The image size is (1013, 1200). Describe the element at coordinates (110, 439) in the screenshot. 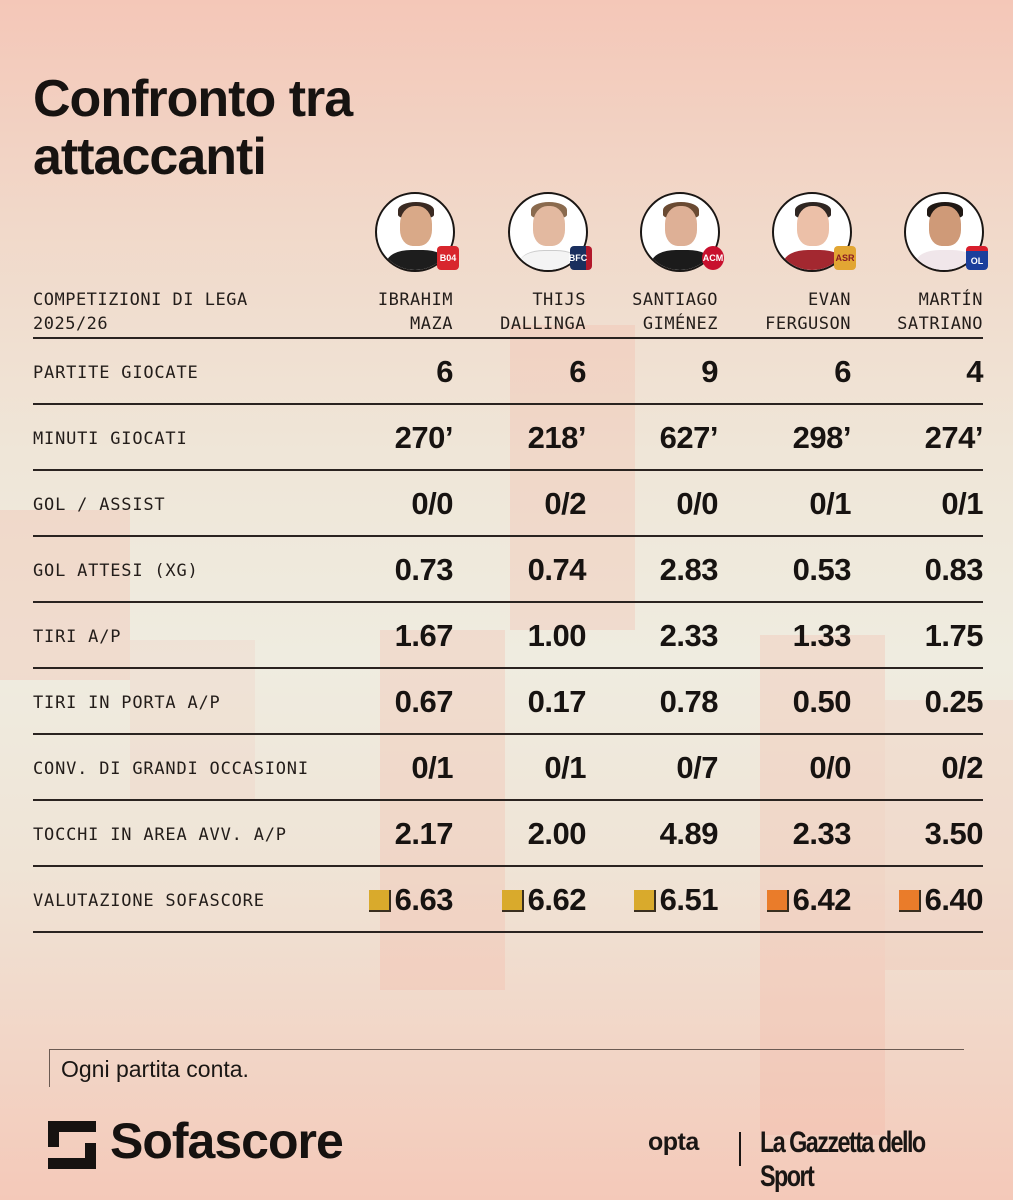

I see `stat-label: MINUTI GIOCATI` at that location.